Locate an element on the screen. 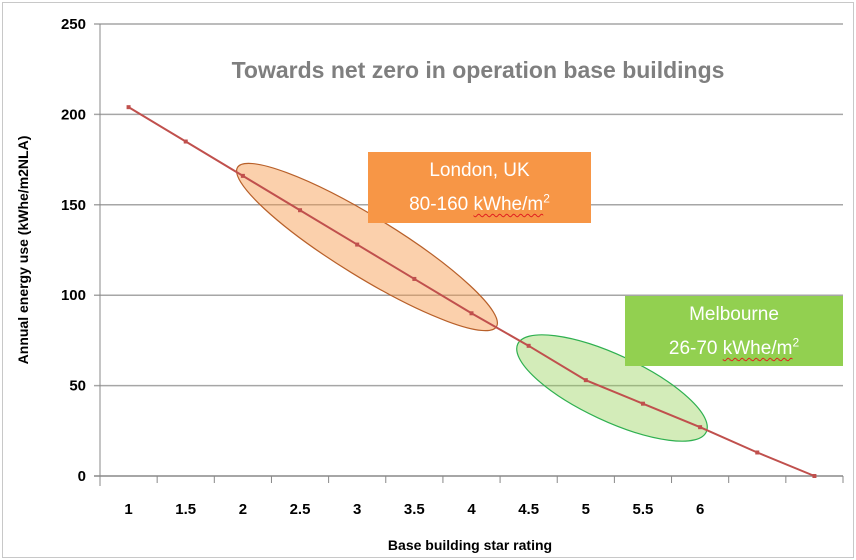 The width and height of the screenshot is (856, 560). london-label: London, UK is located at coordinates (479, 170).